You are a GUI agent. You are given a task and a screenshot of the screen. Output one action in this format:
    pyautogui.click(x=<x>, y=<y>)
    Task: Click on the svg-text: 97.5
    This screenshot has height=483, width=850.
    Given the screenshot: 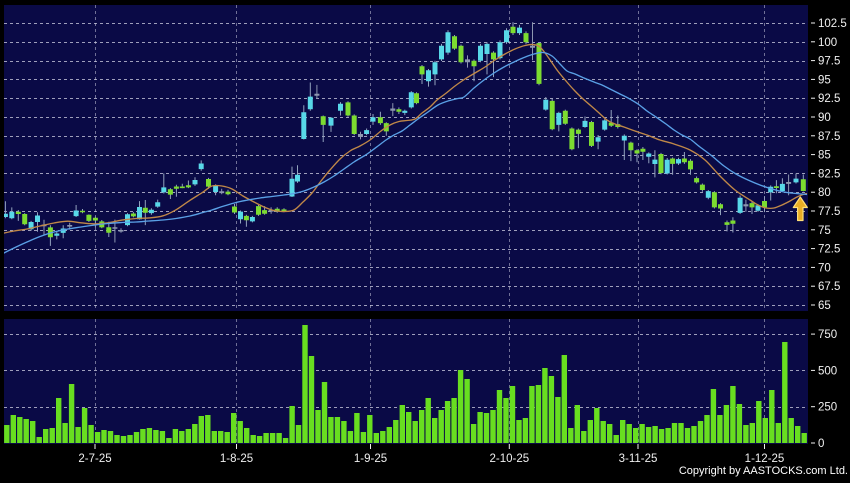 What is the action you would take?
    pyautogui.click(x=829, y=62)
    